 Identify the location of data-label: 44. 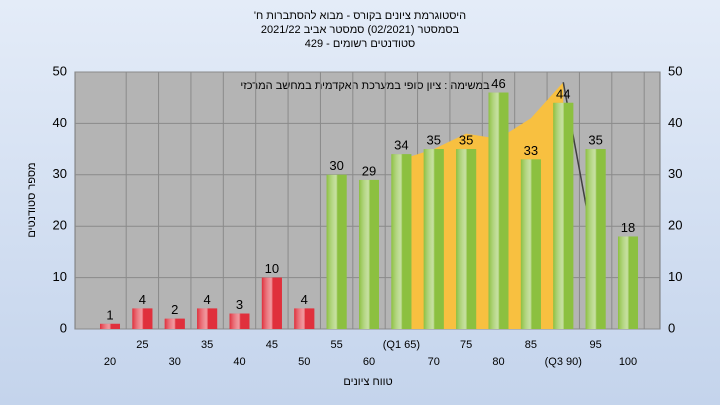
(563, 93).